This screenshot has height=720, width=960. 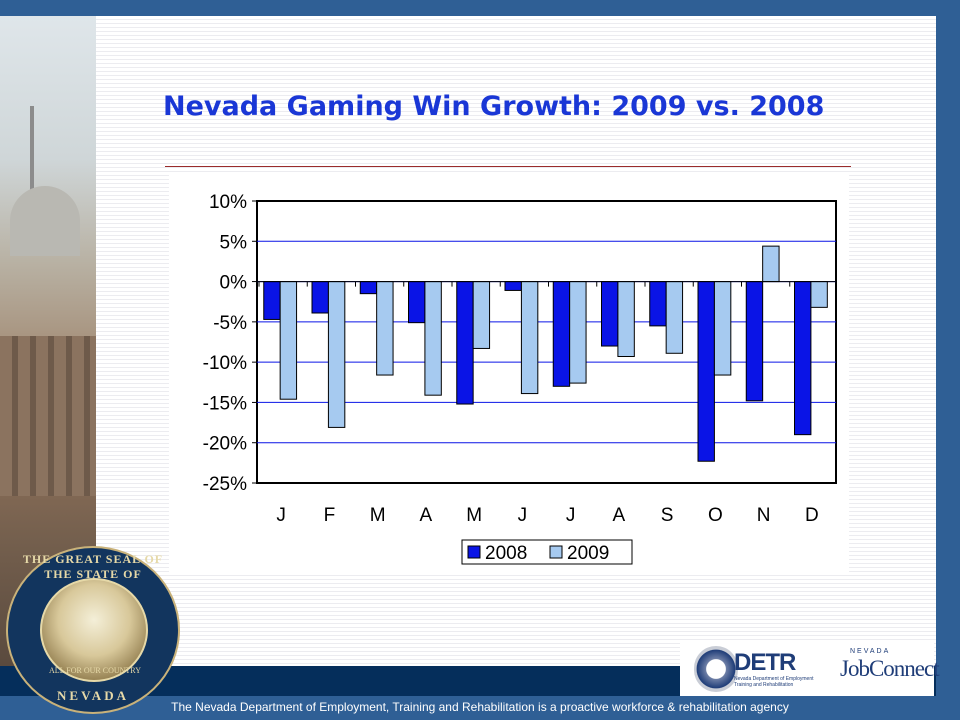 What do you see at coordinates (890, 668) in the screenshot?
I see `jobconnect-logo: JobConnect` at bounding box center [890, 668].